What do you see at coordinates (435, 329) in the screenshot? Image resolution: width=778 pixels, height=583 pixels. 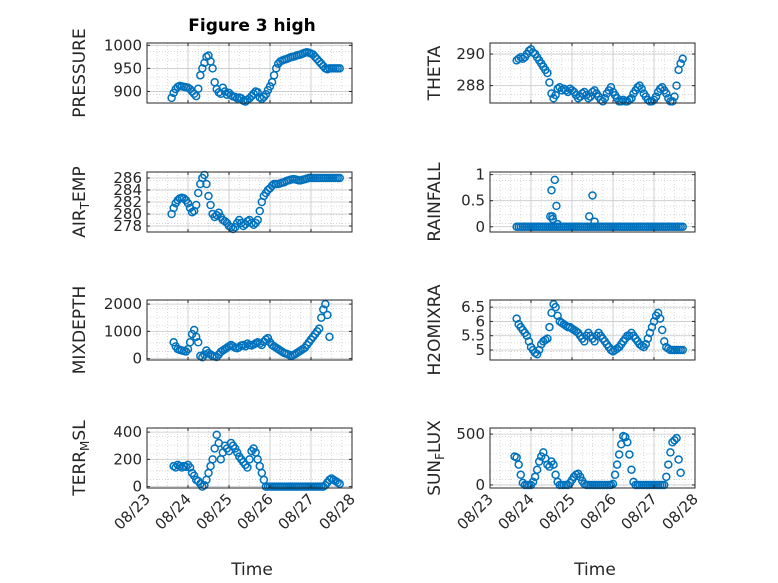 I see `y-axis-label: H2OMIXRA` at bounding box center [435, 329].